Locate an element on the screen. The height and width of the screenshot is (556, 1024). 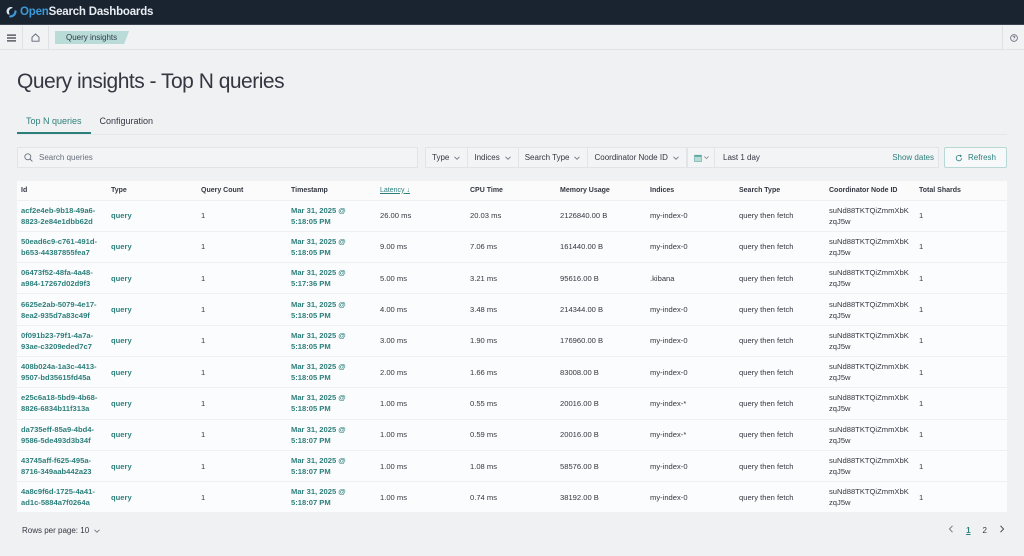
page-title: Query insights - Top N queries is located at coordinates (151, 81).